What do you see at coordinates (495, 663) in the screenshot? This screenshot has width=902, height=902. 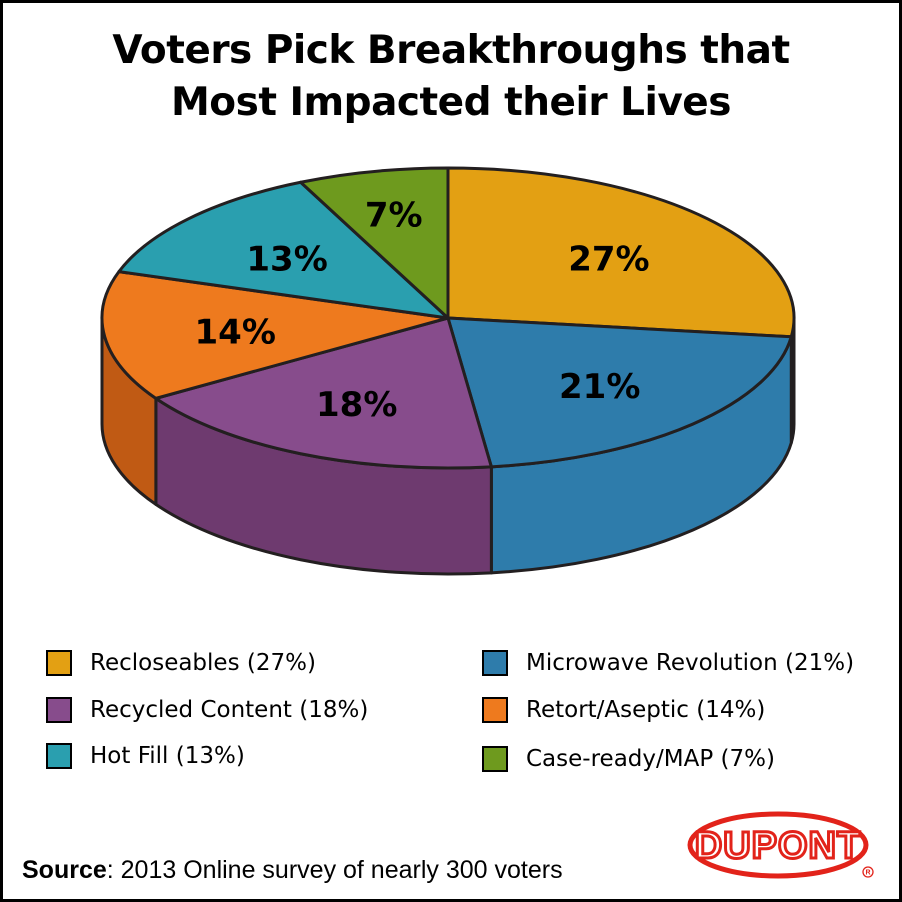 I see `legend-swatch-microwave-revolution` at bounding box center [495, 663].